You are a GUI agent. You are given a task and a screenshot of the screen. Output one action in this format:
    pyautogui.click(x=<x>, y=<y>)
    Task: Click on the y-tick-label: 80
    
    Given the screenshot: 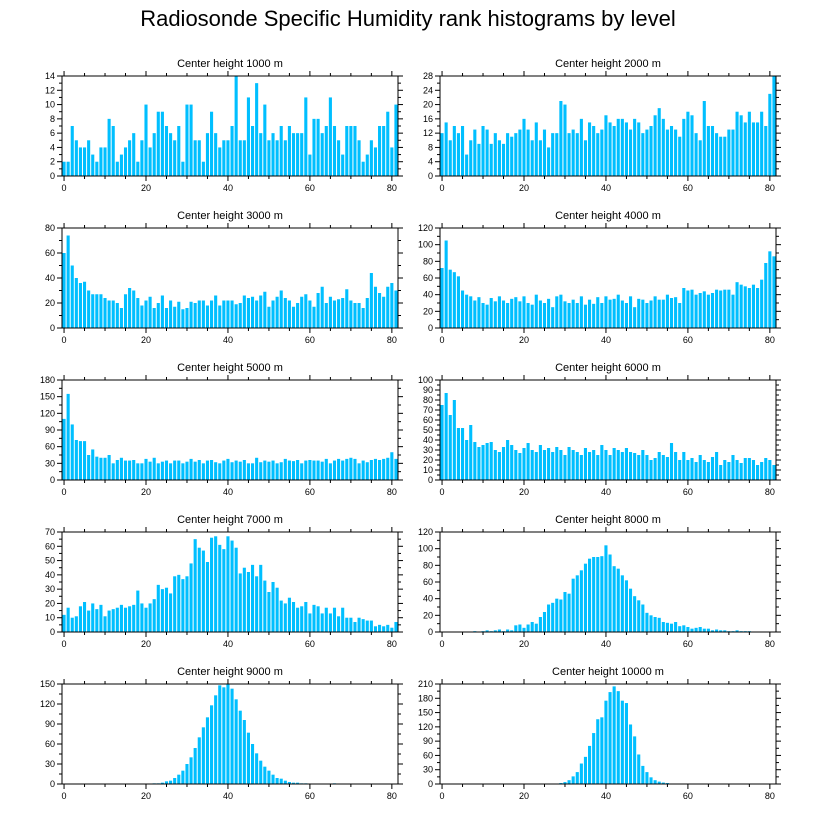 What is the action you would take?
    pyautogui.click(x=428, y=400)
    